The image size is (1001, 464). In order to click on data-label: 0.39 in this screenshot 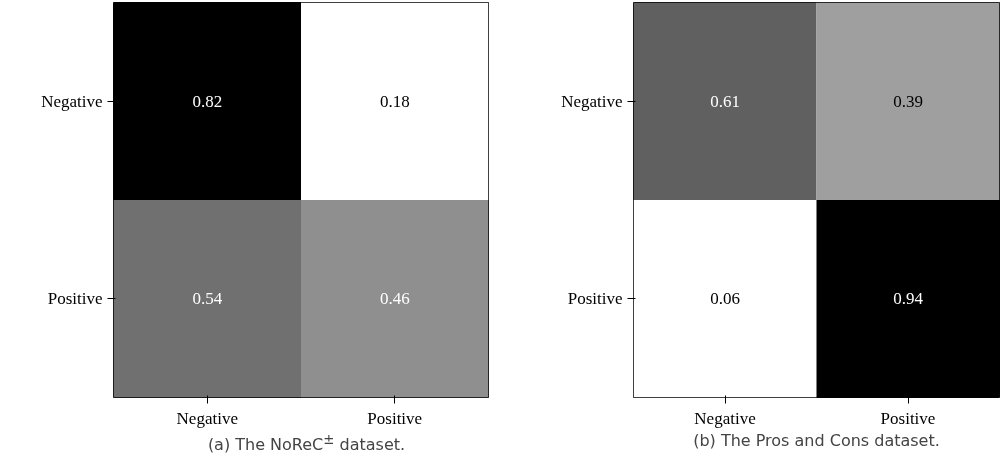, I will do `click(908, 101)`.